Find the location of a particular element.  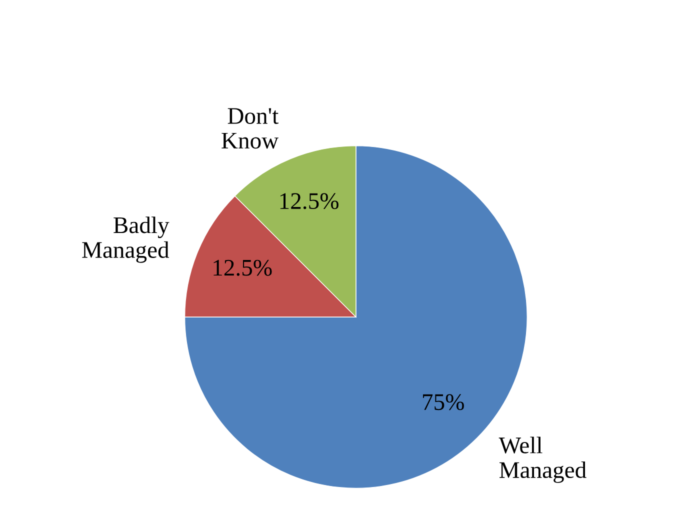

slice-label: Badly Managed is located at coordinates (126, 239).